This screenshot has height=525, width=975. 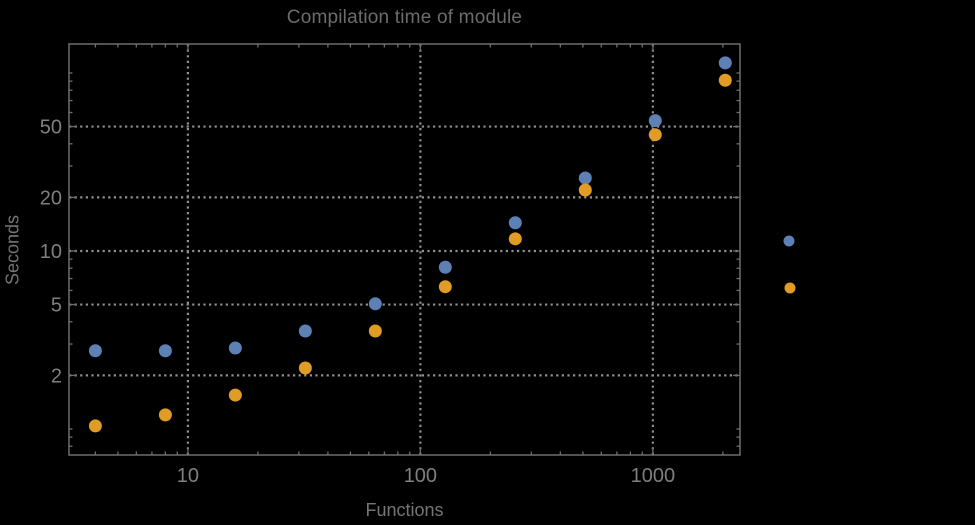 What do you see at coordinates (789, 264) in the screenshot?
I see `legend` at bounding box center [789, 264].